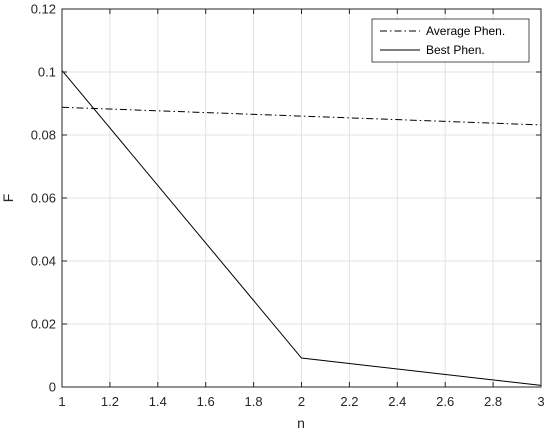  What do you see at coordinates (540, 401) in the screenshot?
I see `x-tick-label: 3` at bounding box center [540, 401].